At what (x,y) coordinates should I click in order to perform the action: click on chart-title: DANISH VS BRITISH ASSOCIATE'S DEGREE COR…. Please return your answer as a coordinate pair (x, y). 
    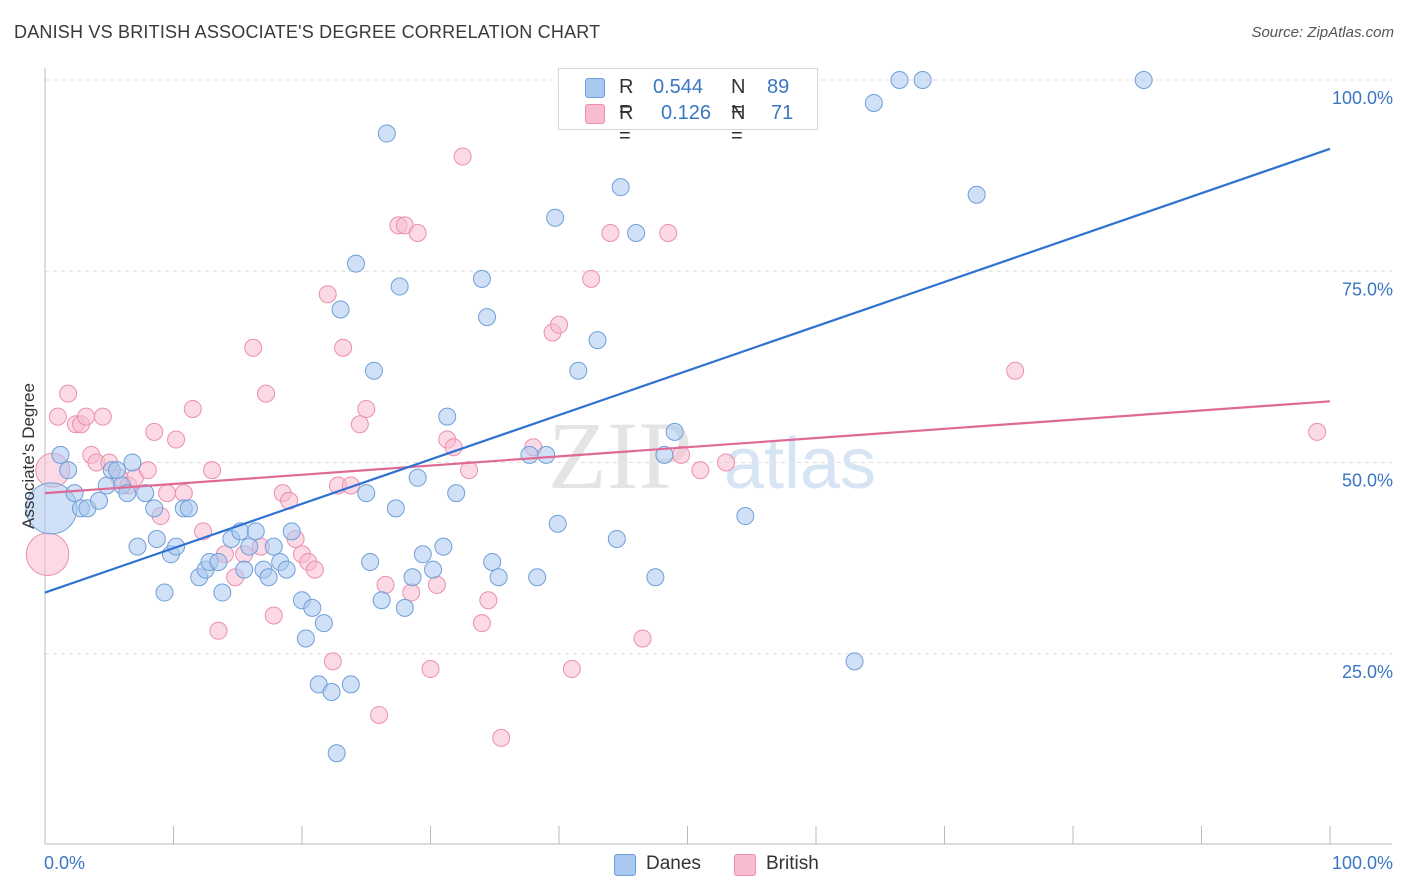
    Looking at the image, I should click on (307, 32).